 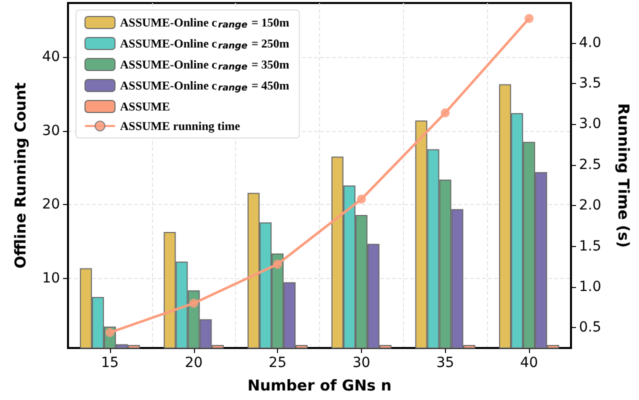 What do you see at coordinates (590, 164) in the screenshot?
I see `y2-tick-label: 2.5` at bounding box center [590, 164].